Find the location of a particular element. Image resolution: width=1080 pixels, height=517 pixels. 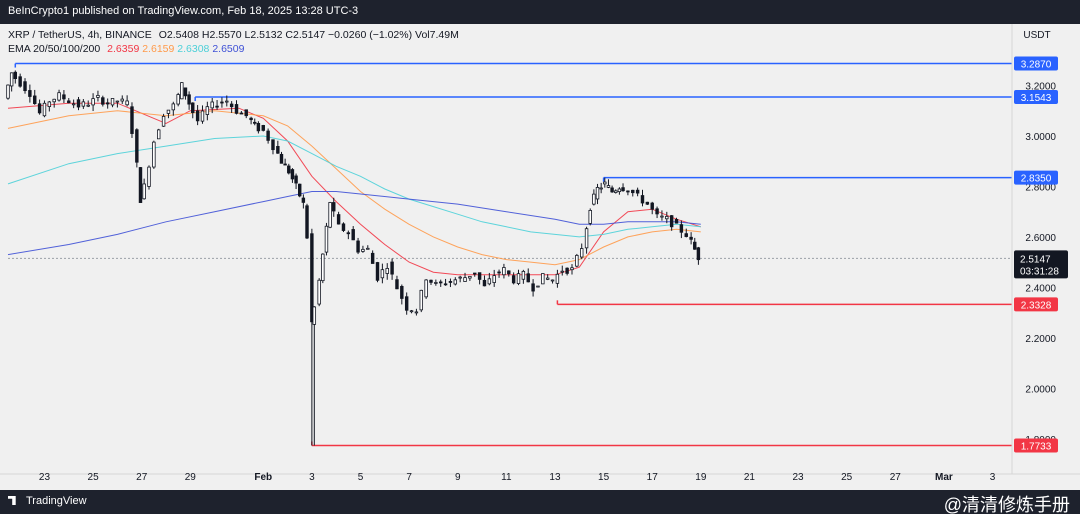

price-tick-label: 2.8000 is located at coordinates (1040, 187).